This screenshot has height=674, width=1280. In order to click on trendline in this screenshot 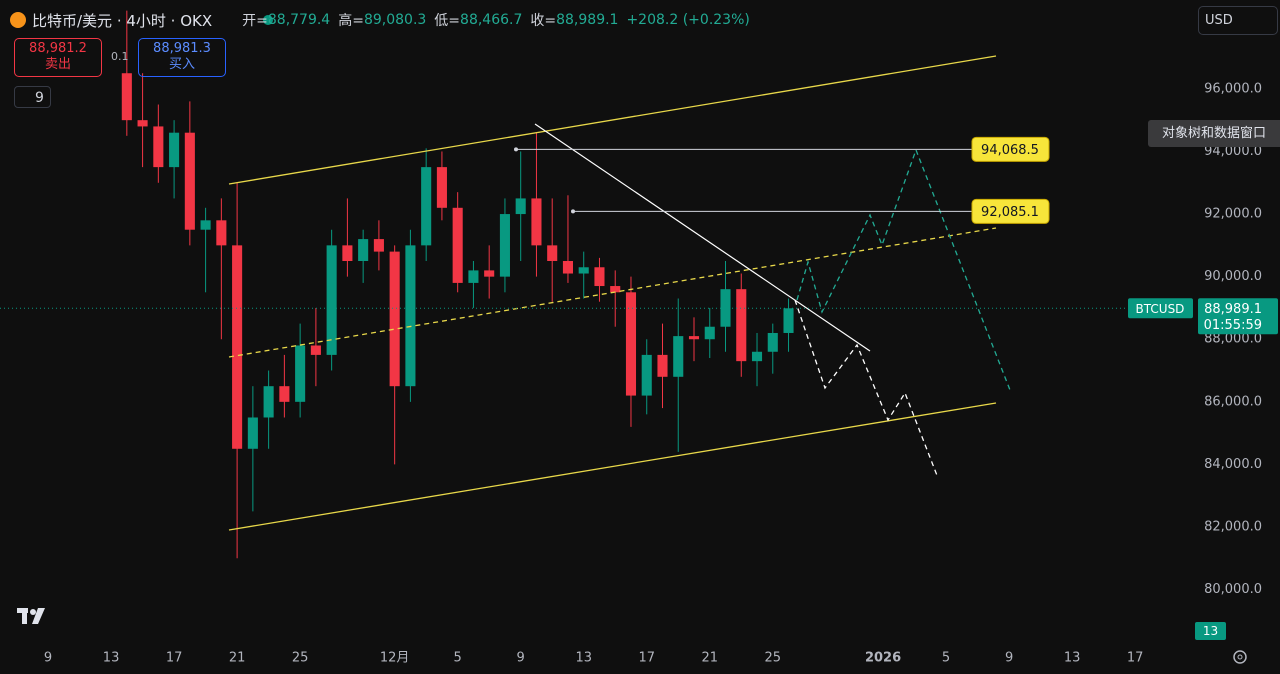, I will do `click(702, 237)`.